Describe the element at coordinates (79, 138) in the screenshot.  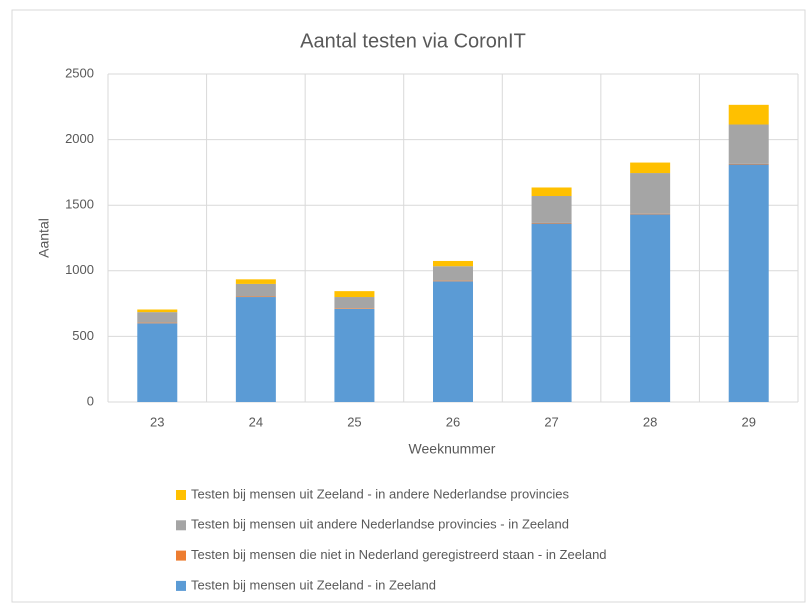
I see `y-tick-label: 2000` at that location.